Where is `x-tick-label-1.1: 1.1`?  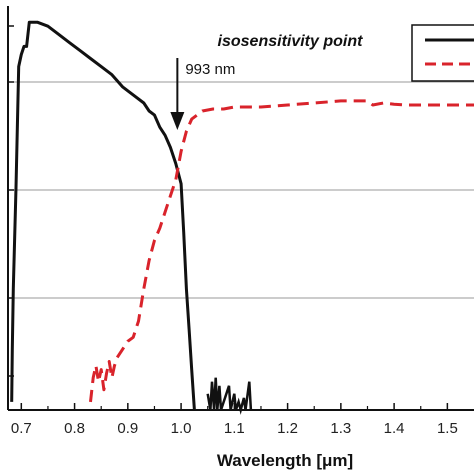 x-tick-label-1.1: 1.1 is located at coordinates (234, 428).